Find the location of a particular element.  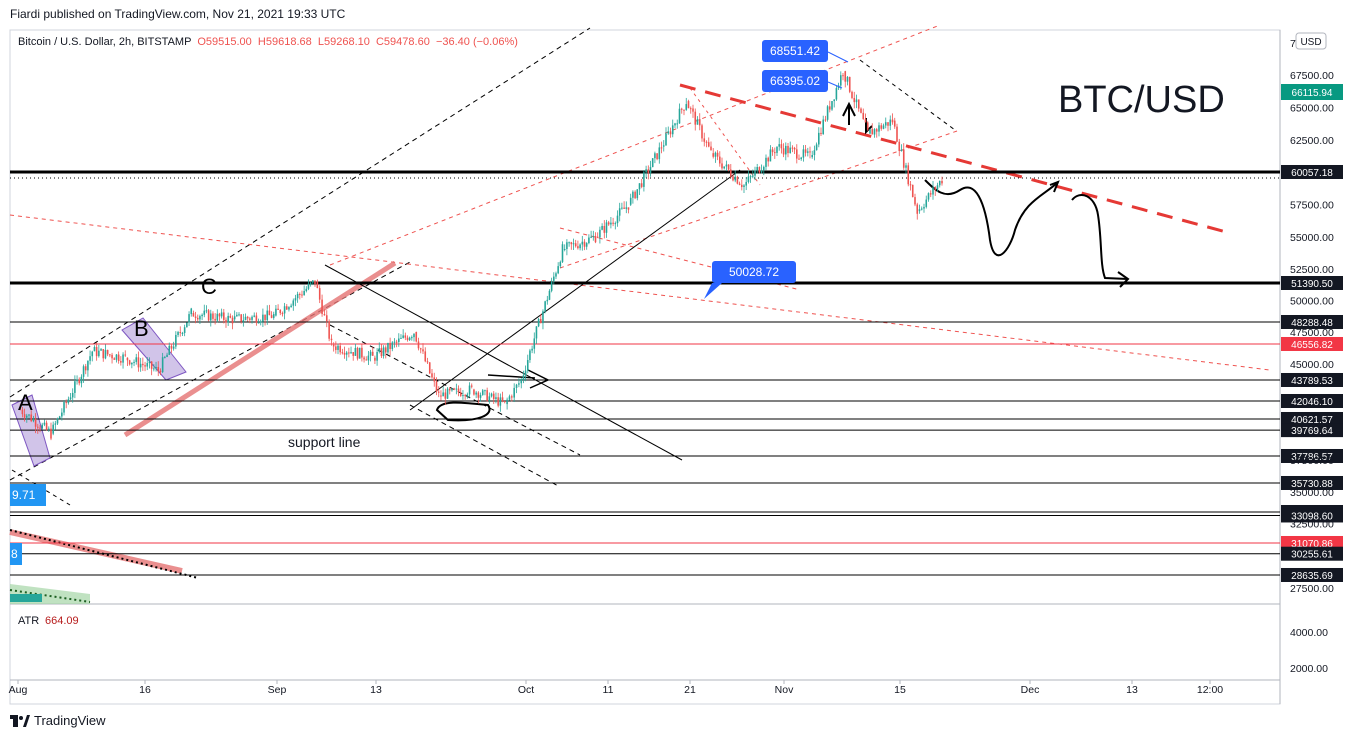

current-price-tag is located at coordinates (1312, 92).